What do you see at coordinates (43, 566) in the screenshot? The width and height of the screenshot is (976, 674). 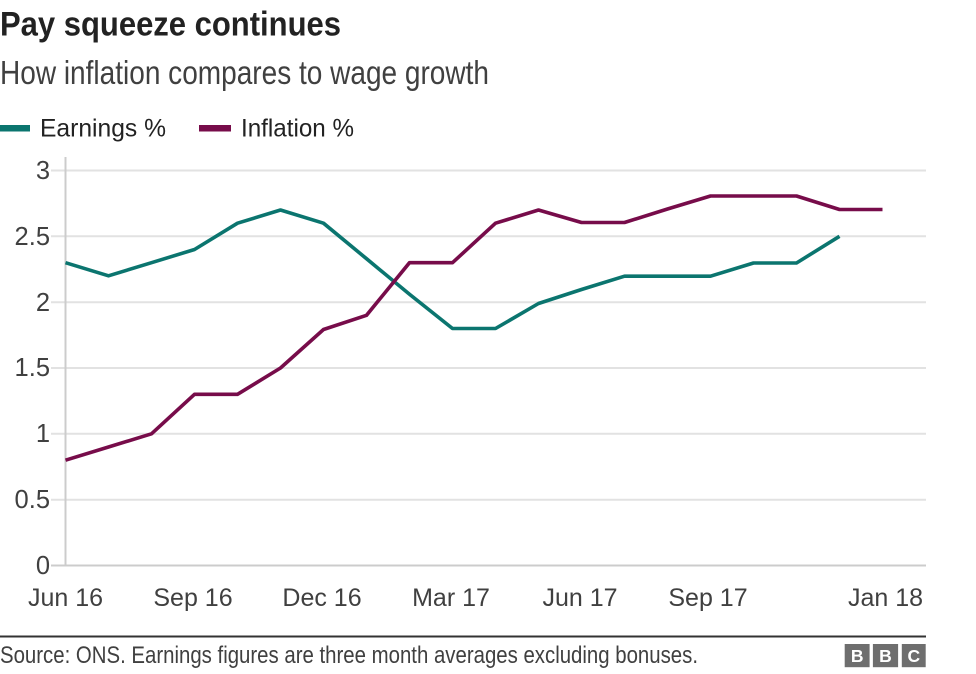 I see `svg-text: 0` at bounding box center [43, 566].